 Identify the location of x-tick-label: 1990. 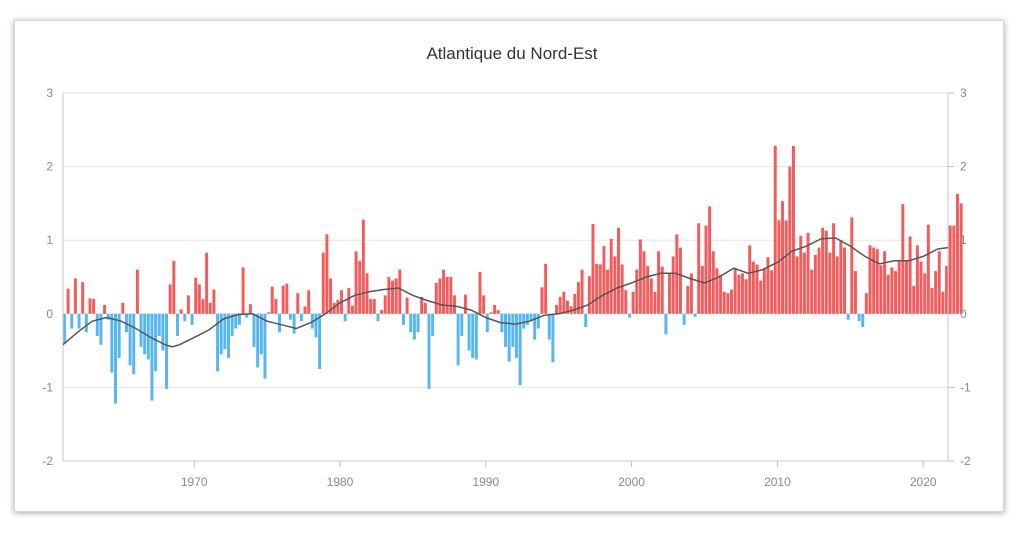
(485, 482).